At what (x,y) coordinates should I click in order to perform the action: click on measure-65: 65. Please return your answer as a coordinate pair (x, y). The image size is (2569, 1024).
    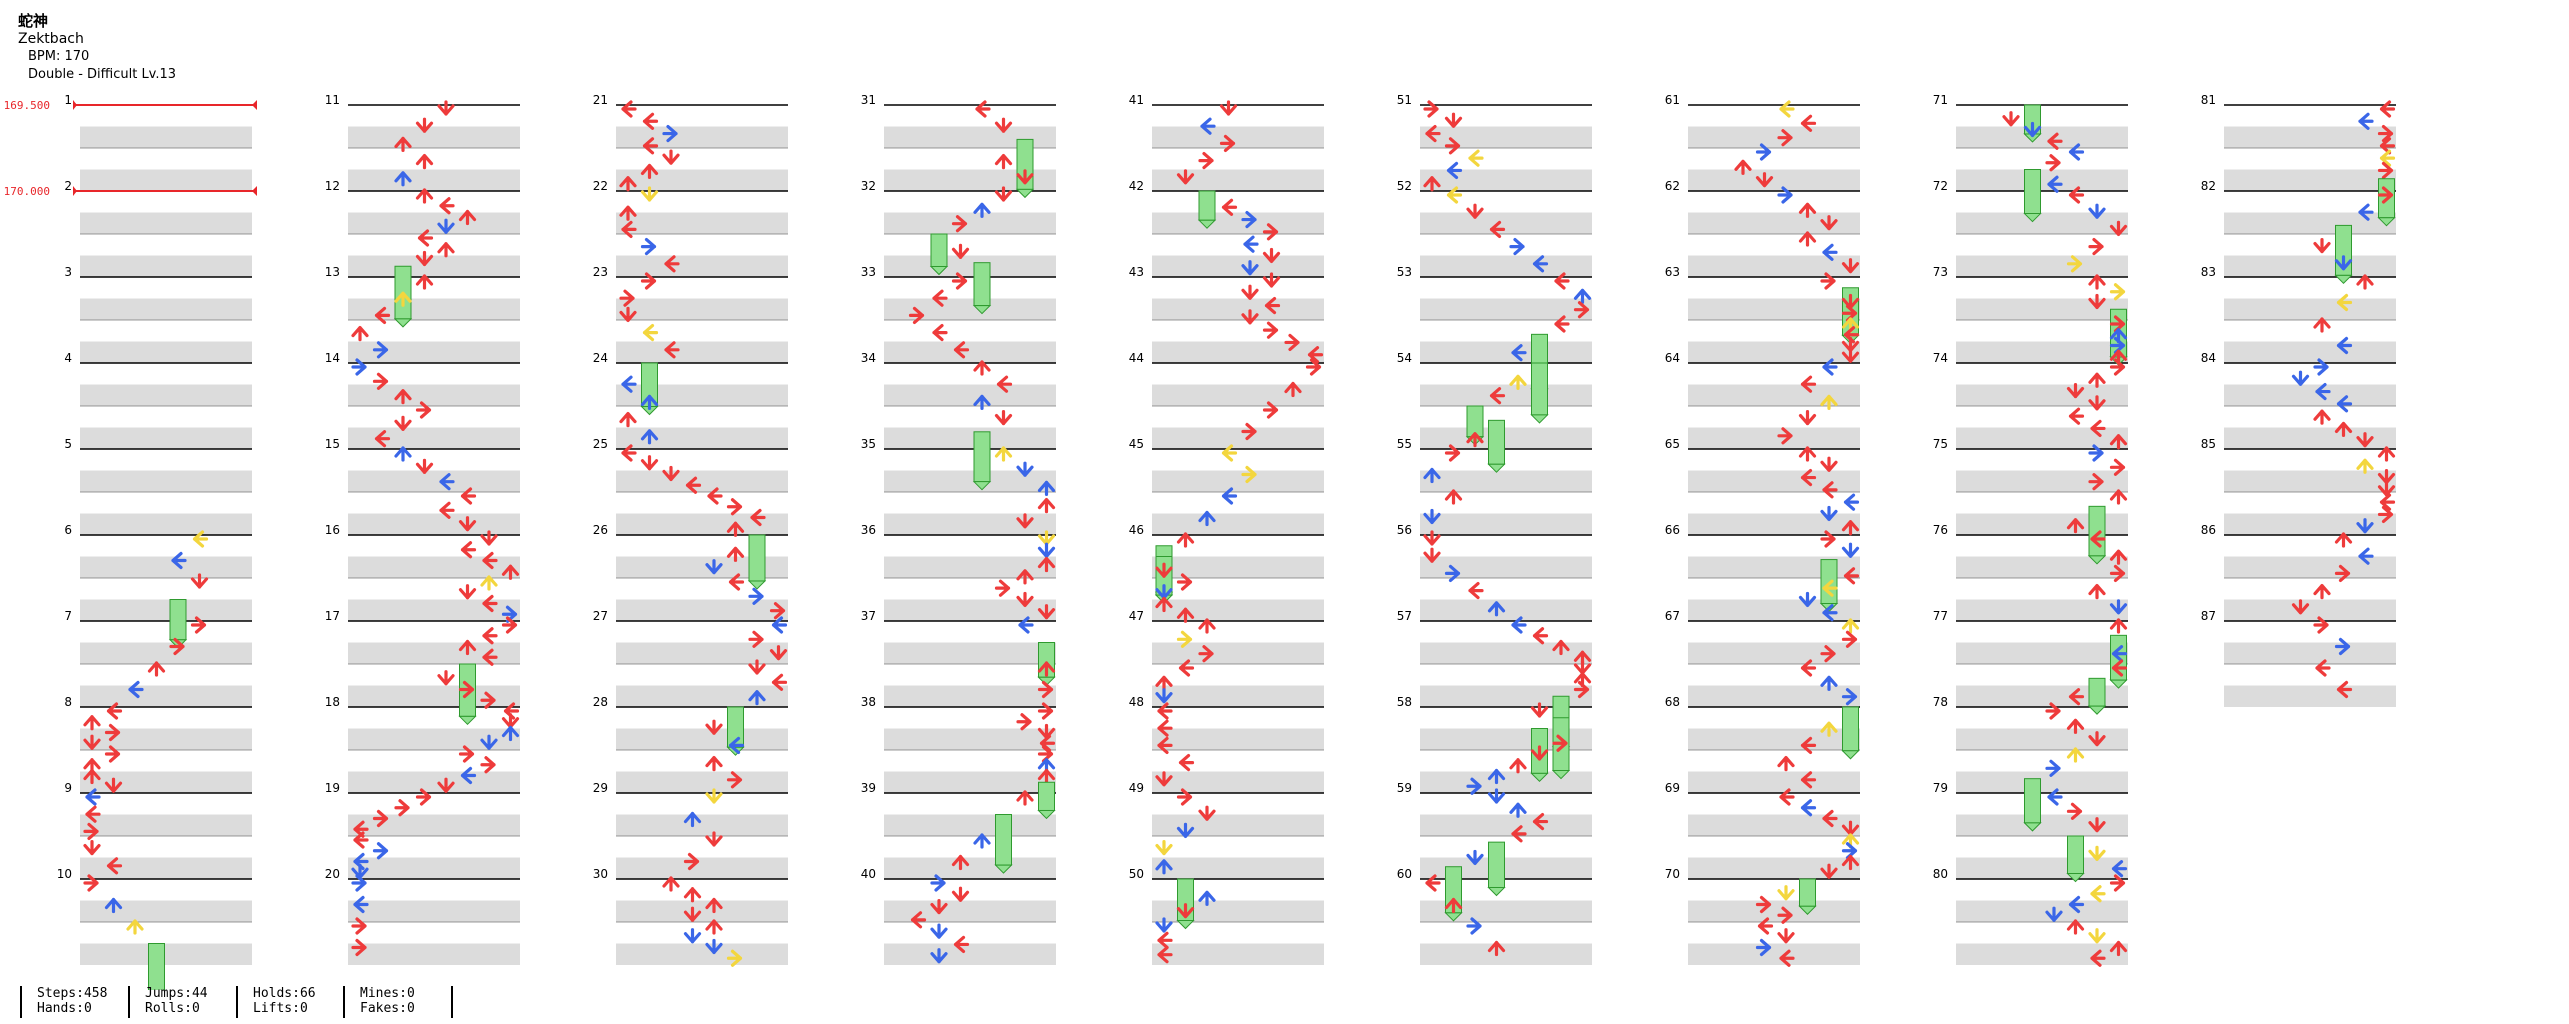
    Looking at the image, I should click on (1762, 486).